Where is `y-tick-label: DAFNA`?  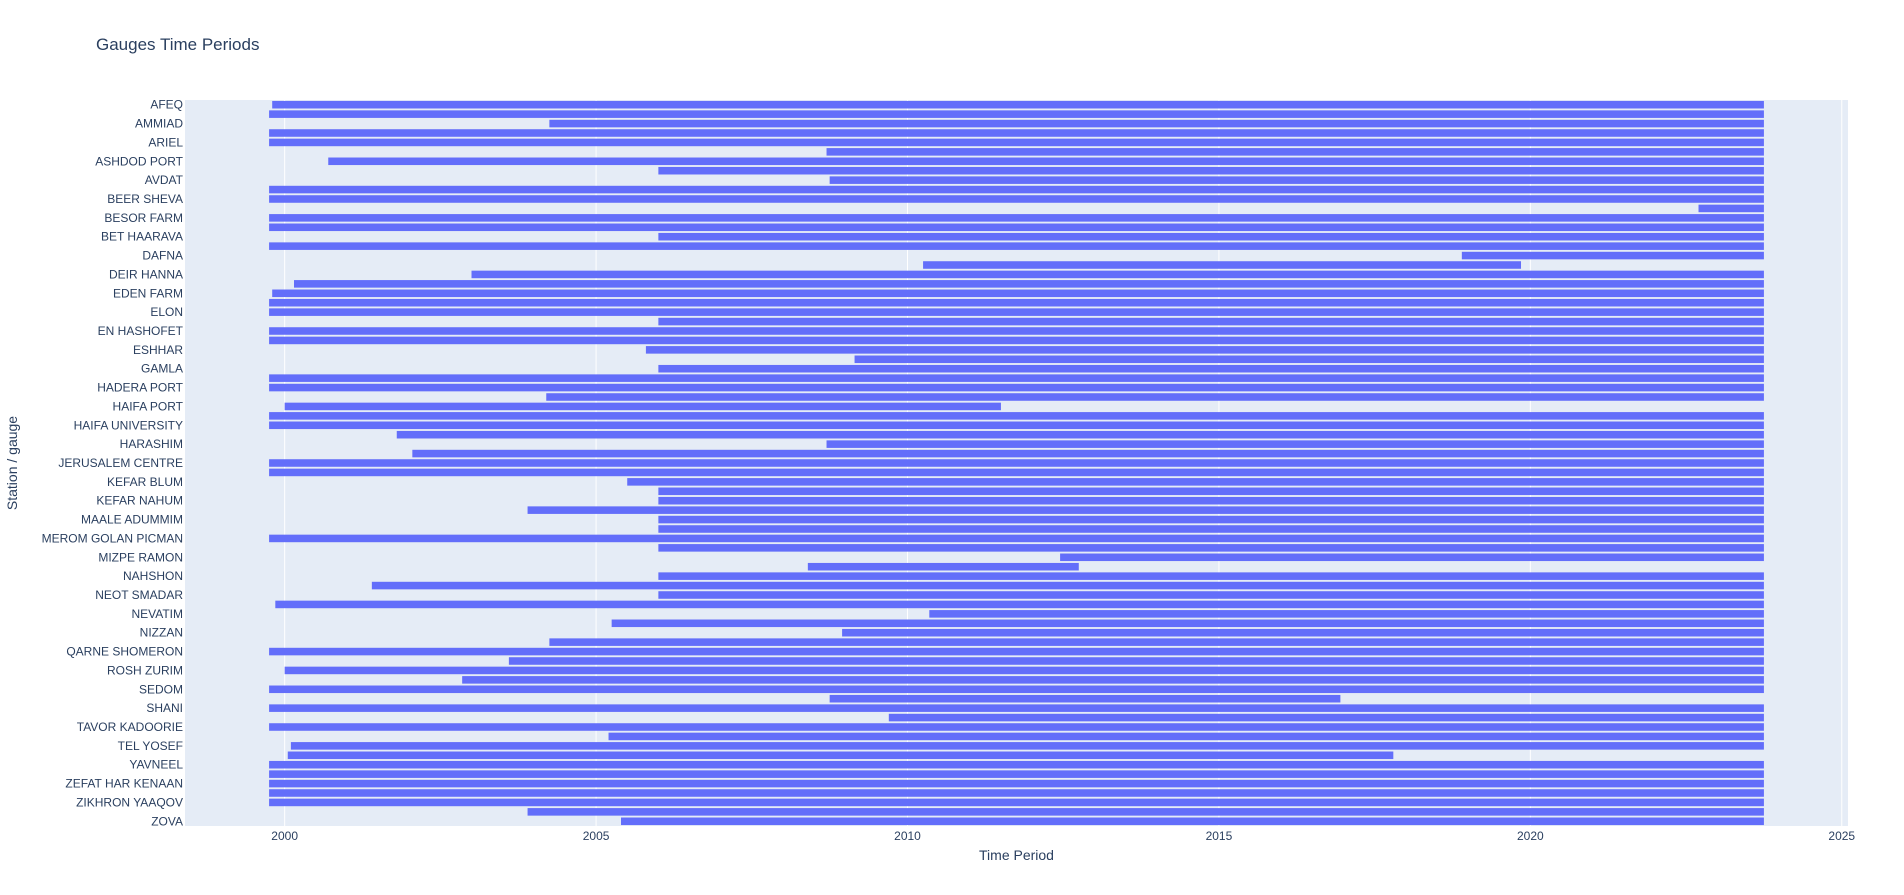 y-tick-label: DAFNA is located at coordinates (162, 256).